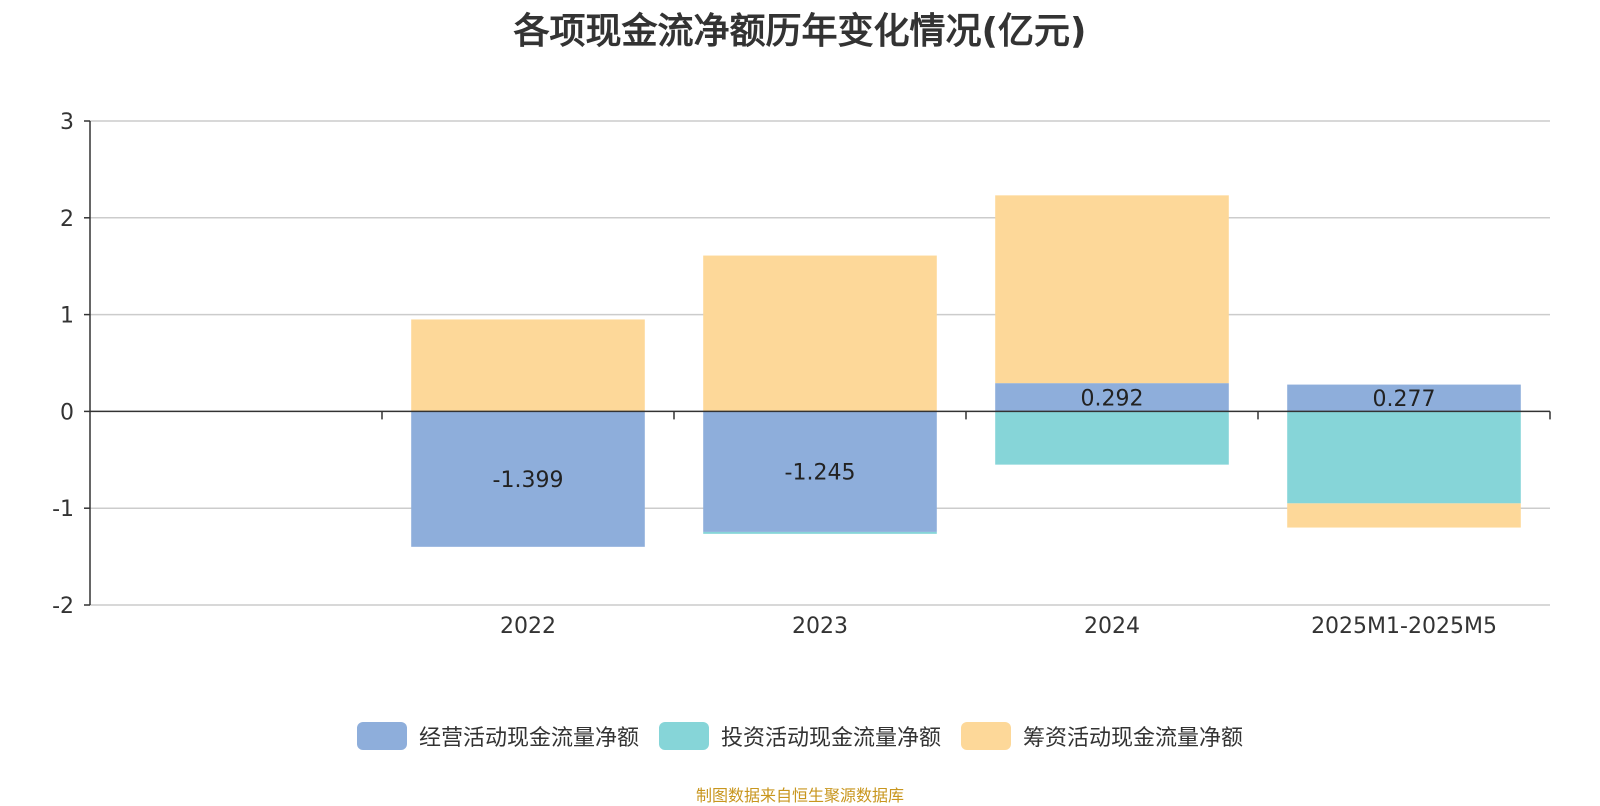  What do you see at coordinates (1133, 738) in the screenshot?
I see `legend-label-financing: 筹资活动现金流量净额` at bounding box center [1133, 738].